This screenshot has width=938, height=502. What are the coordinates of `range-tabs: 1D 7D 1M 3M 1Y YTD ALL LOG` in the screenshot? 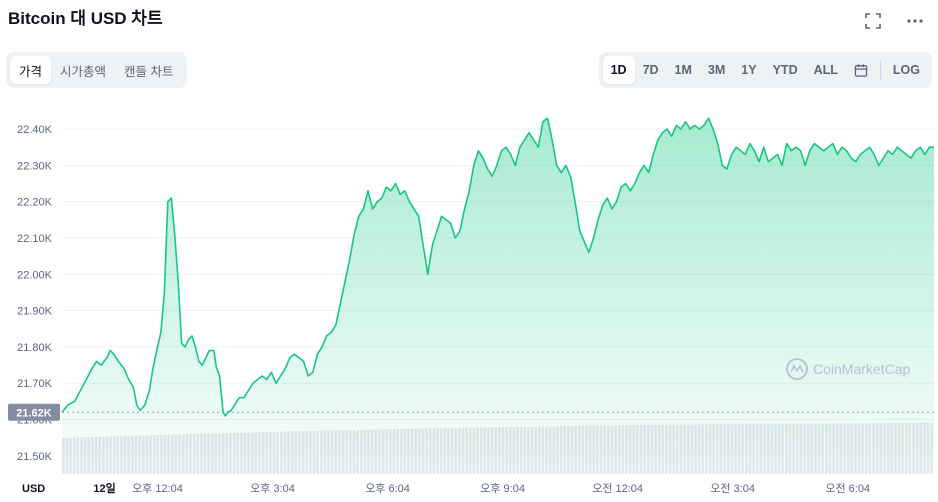 It's located at (765, 70).